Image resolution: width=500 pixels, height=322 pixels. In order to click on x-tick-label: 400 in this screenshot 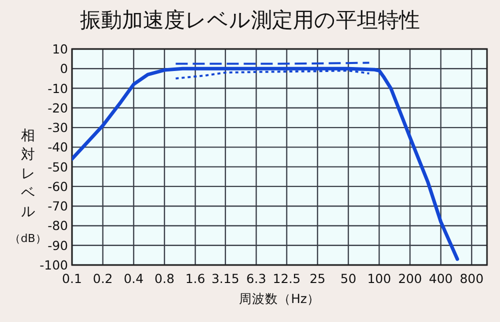, I will do `click(440, 278)`.